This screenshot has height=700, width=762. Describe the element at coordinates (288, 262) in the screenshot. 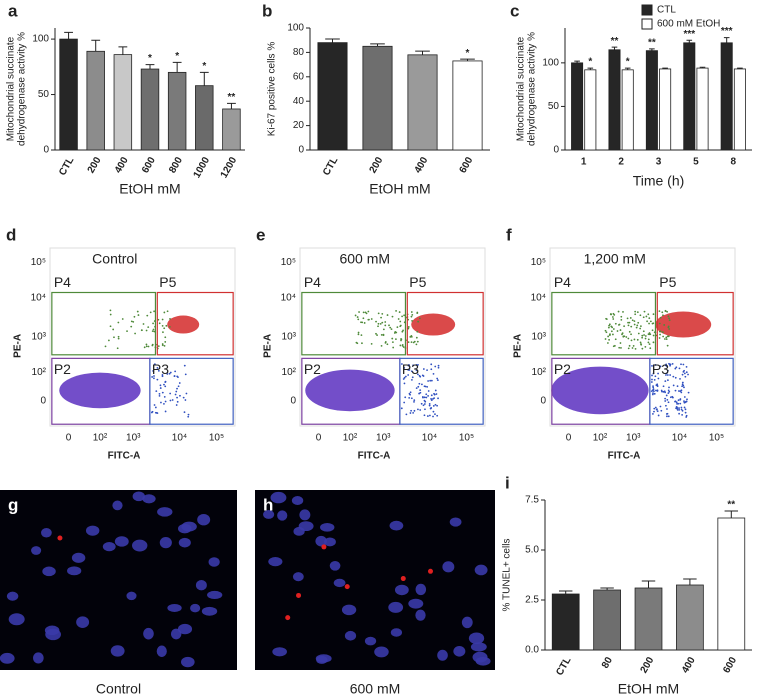

I see `y-tick-label: 10⁵` at that location.